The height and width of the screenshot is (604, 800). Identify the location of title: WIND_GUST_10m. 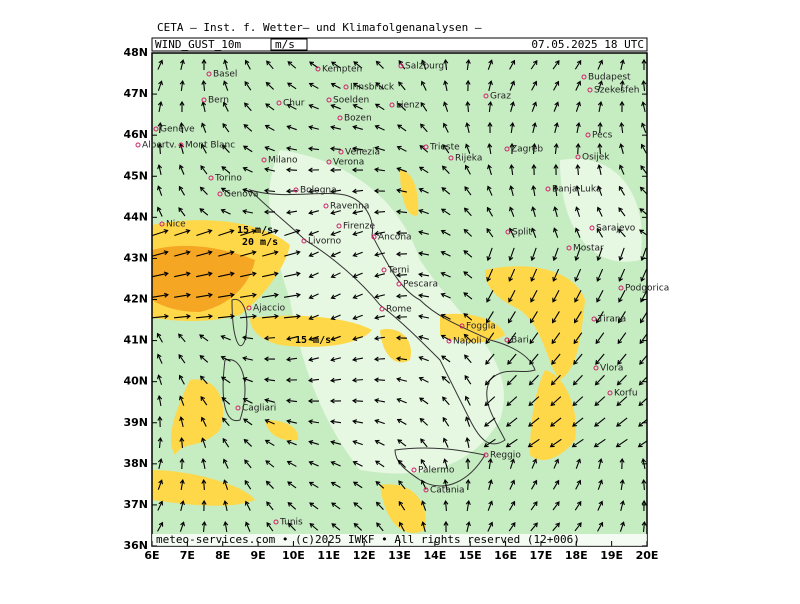
(198, 44).